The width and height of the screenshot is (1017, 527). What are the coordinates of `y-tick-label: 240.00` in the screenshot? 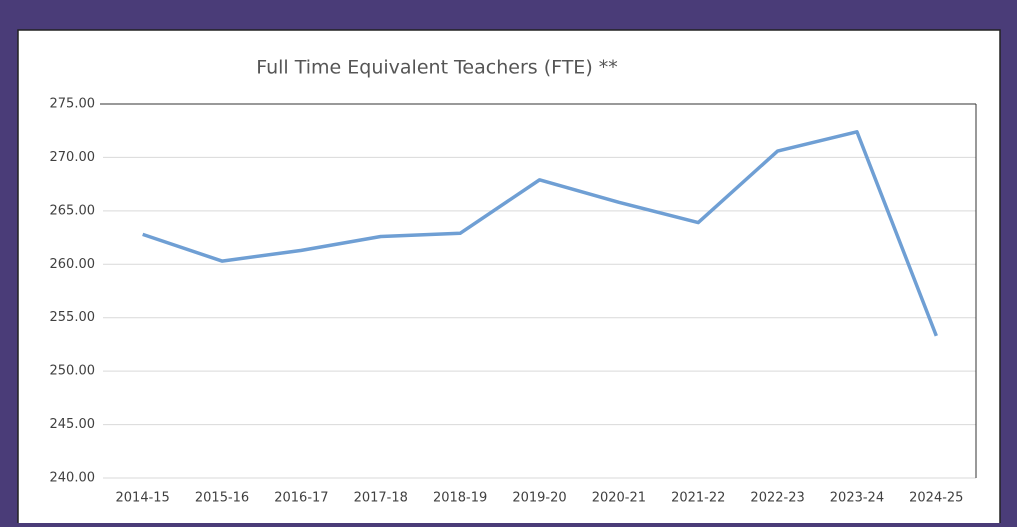 It's located at (73, 478).